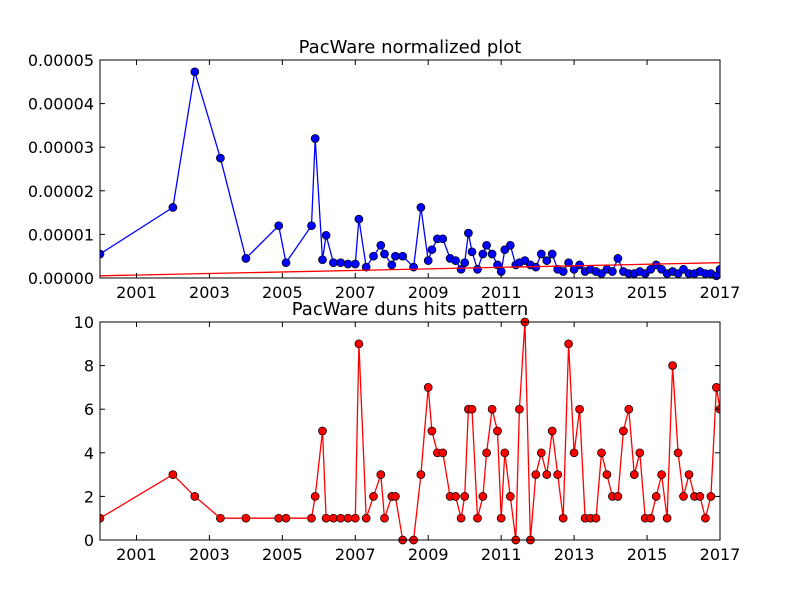 The height and width of the screenshot is (600, 800). I want to click on y-tick-label: 8, so click(89, 366).